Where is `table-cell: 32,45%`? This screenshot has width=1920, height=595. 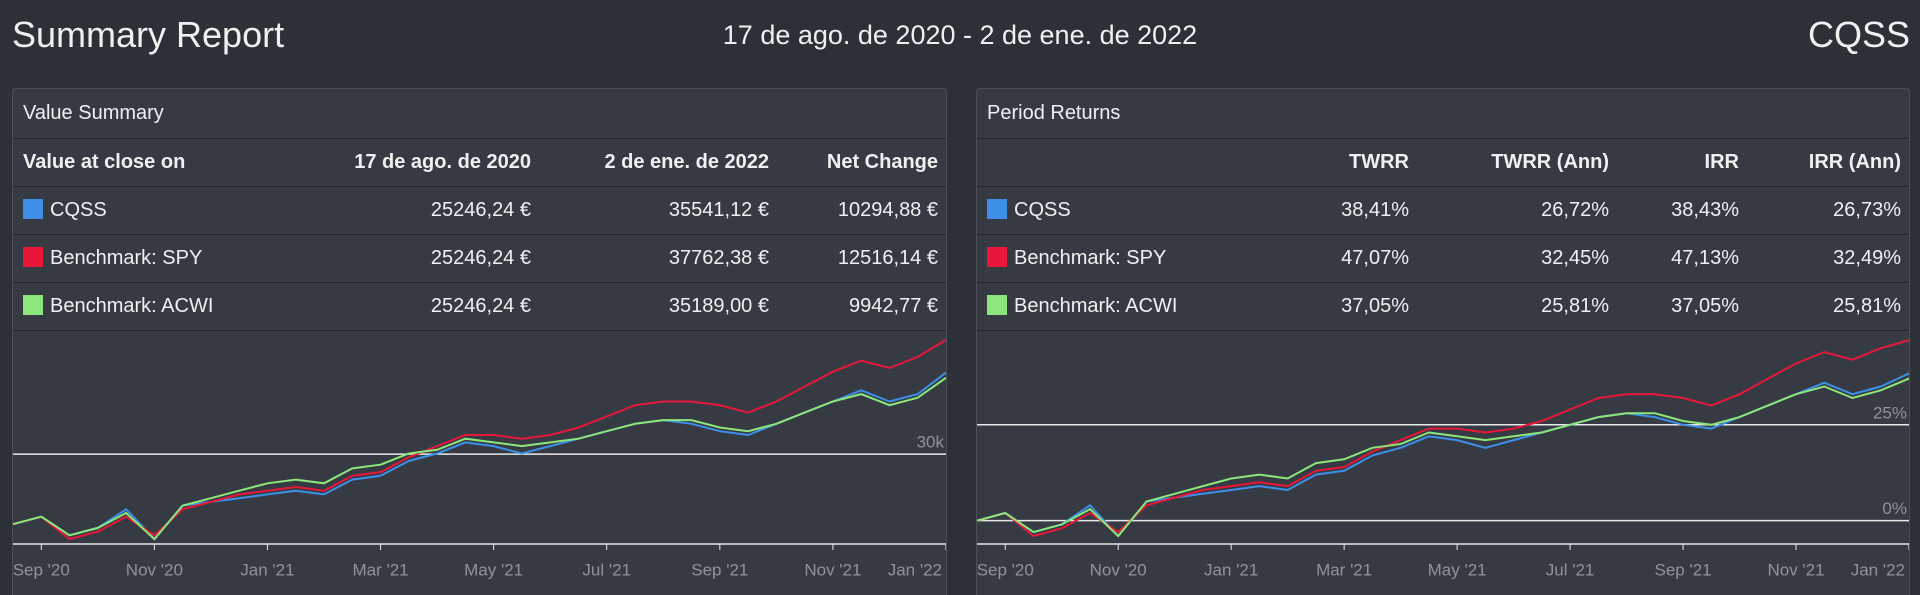
table-cell: 32,45% is located at coordinates (1509, 258).